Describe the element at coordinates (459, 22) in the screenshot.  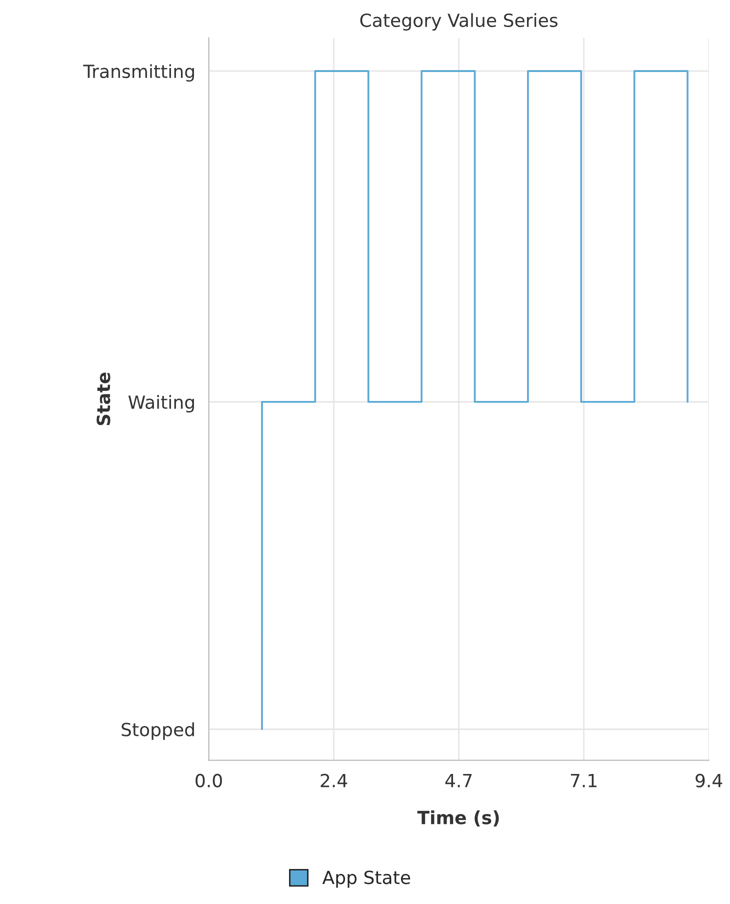
I see `chart-title: Category Value Series` at that location.